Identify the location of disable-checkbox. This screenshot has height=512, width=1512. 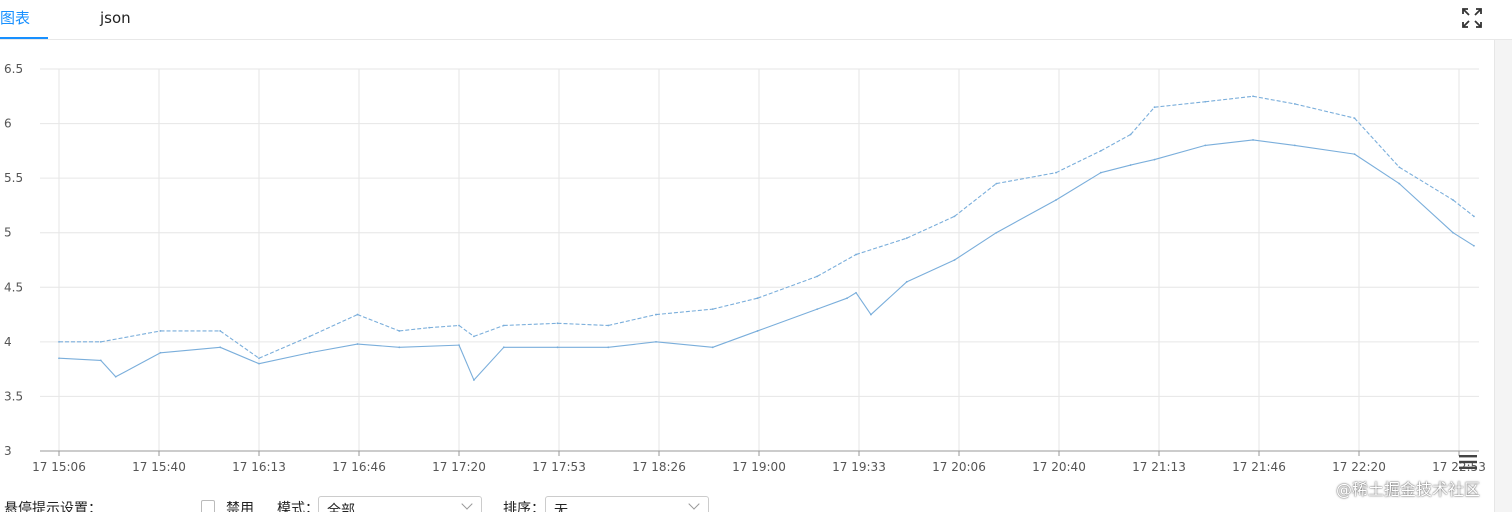
(208, 506).